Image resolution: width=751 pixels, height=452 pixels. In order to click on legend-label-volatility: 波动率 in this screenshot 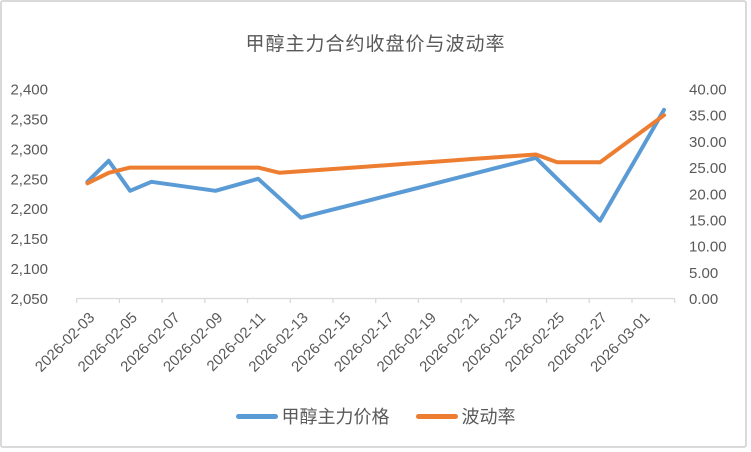, I will do `click(488, 417)`.